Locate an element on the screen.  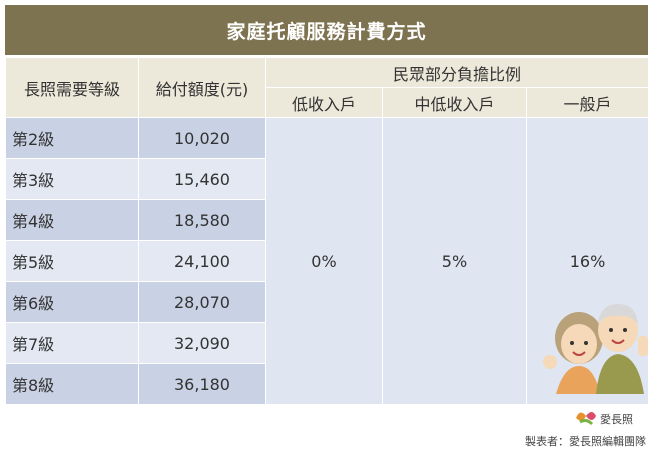
table-row: 第6級 28,070 is located at coordinates (327, 302).